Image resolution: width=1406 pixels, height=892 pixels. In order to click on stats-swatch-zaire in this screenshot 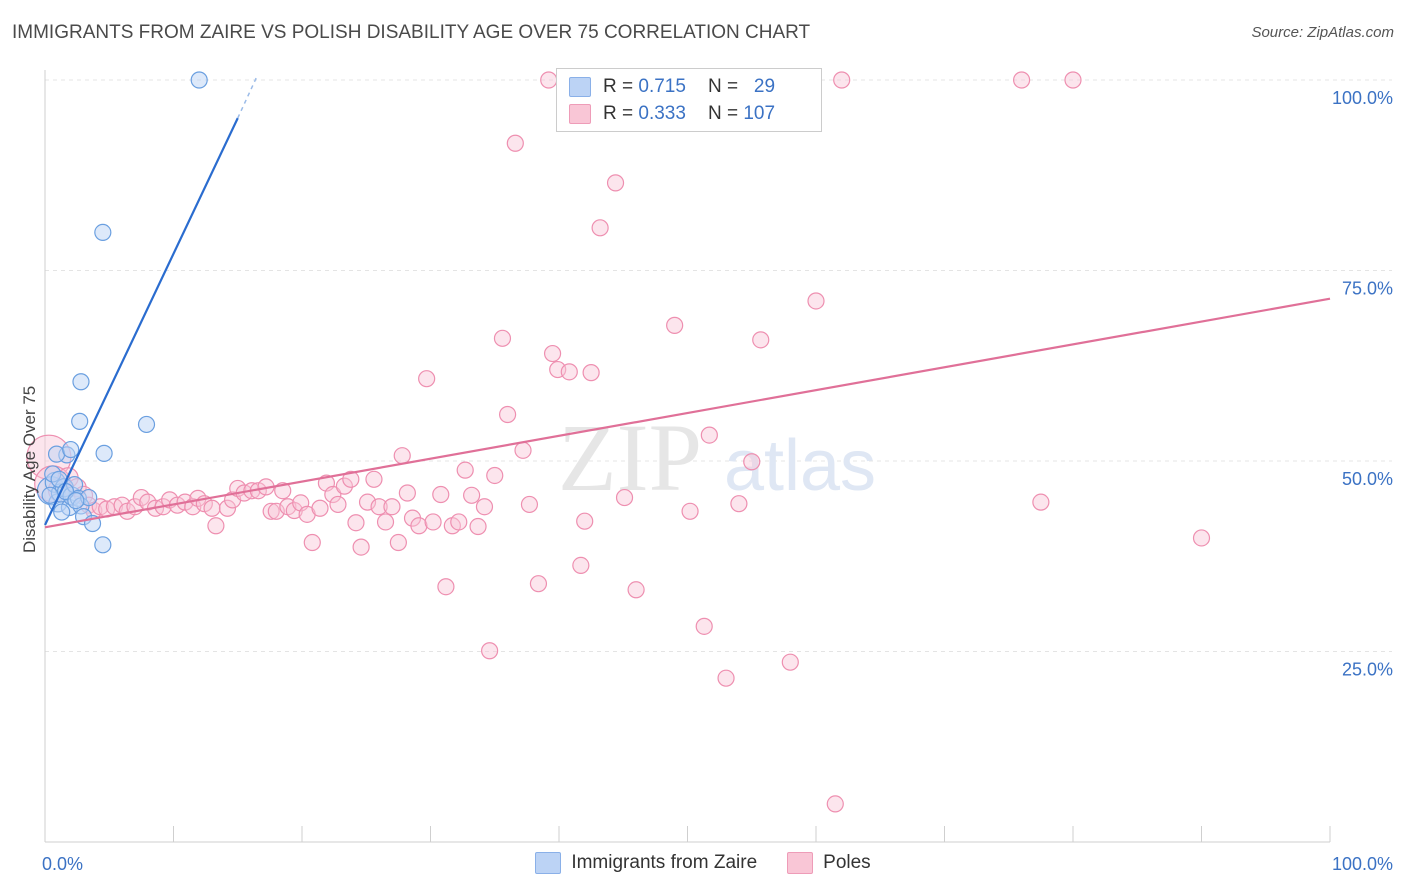, I will do `click(580, 87)`.